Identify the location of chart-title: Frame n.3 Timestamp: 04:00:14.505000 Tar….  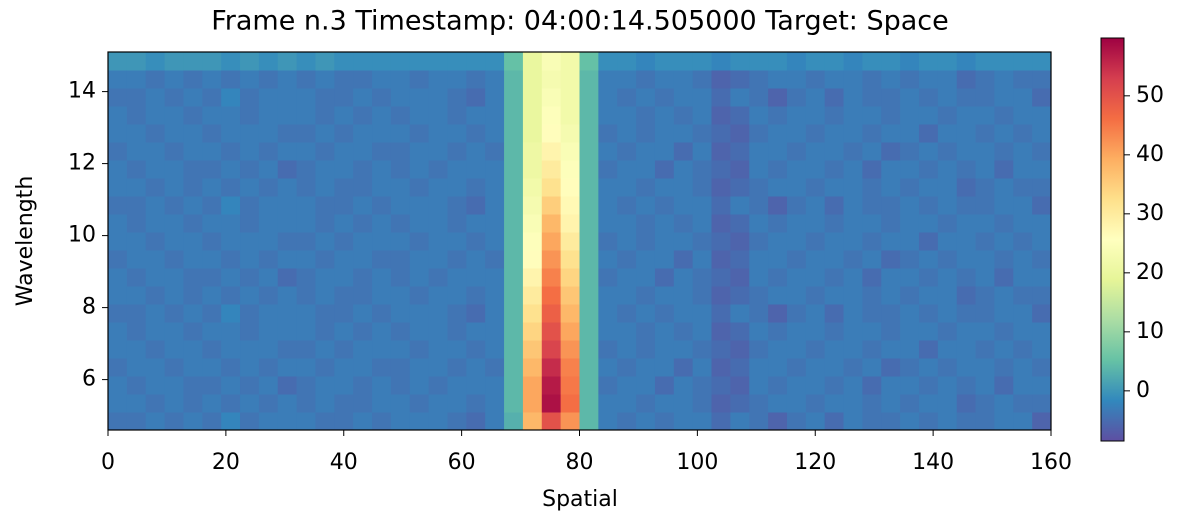
(580, 21).